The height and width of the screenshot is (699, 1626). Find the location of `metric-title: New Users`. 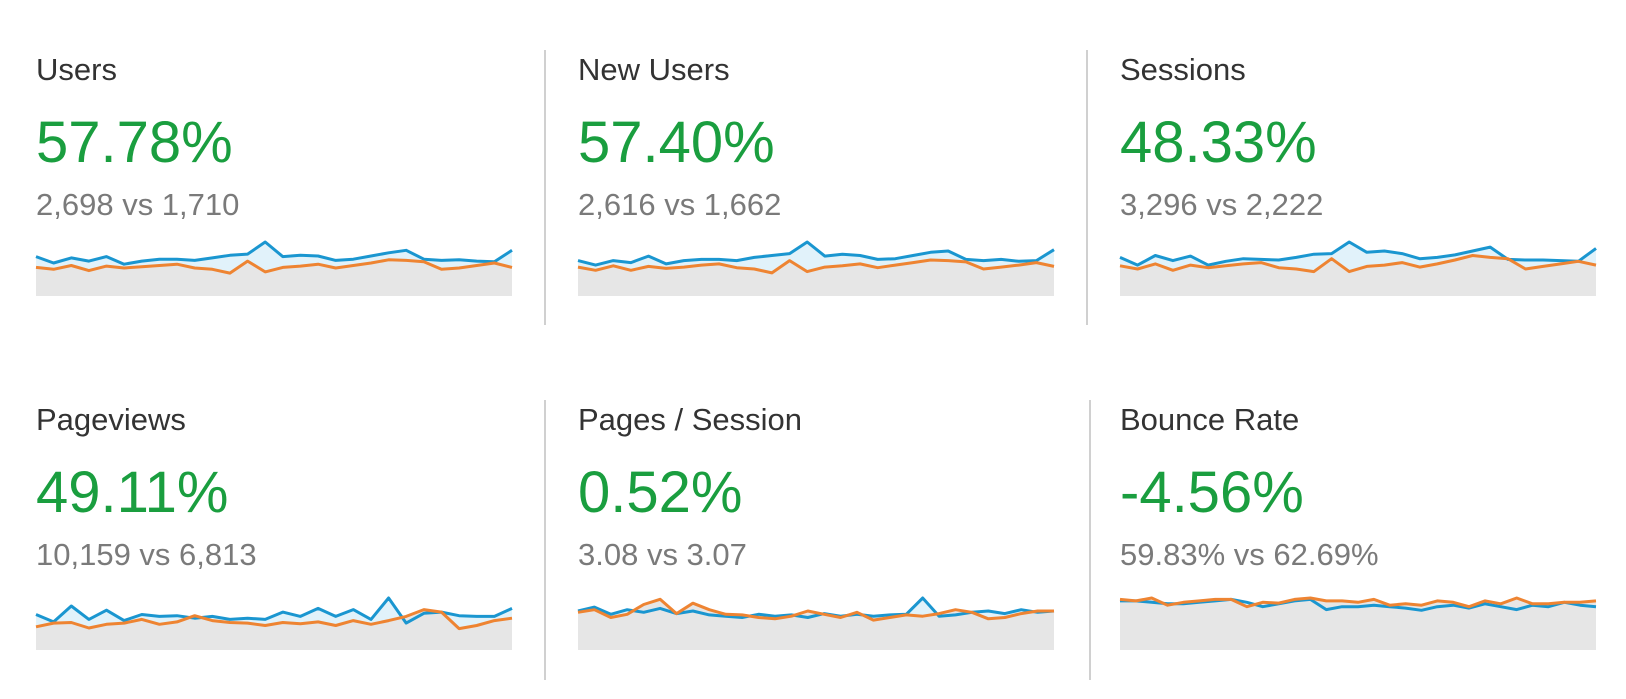

metric-title: New Users is located at coordinates (654, 69).